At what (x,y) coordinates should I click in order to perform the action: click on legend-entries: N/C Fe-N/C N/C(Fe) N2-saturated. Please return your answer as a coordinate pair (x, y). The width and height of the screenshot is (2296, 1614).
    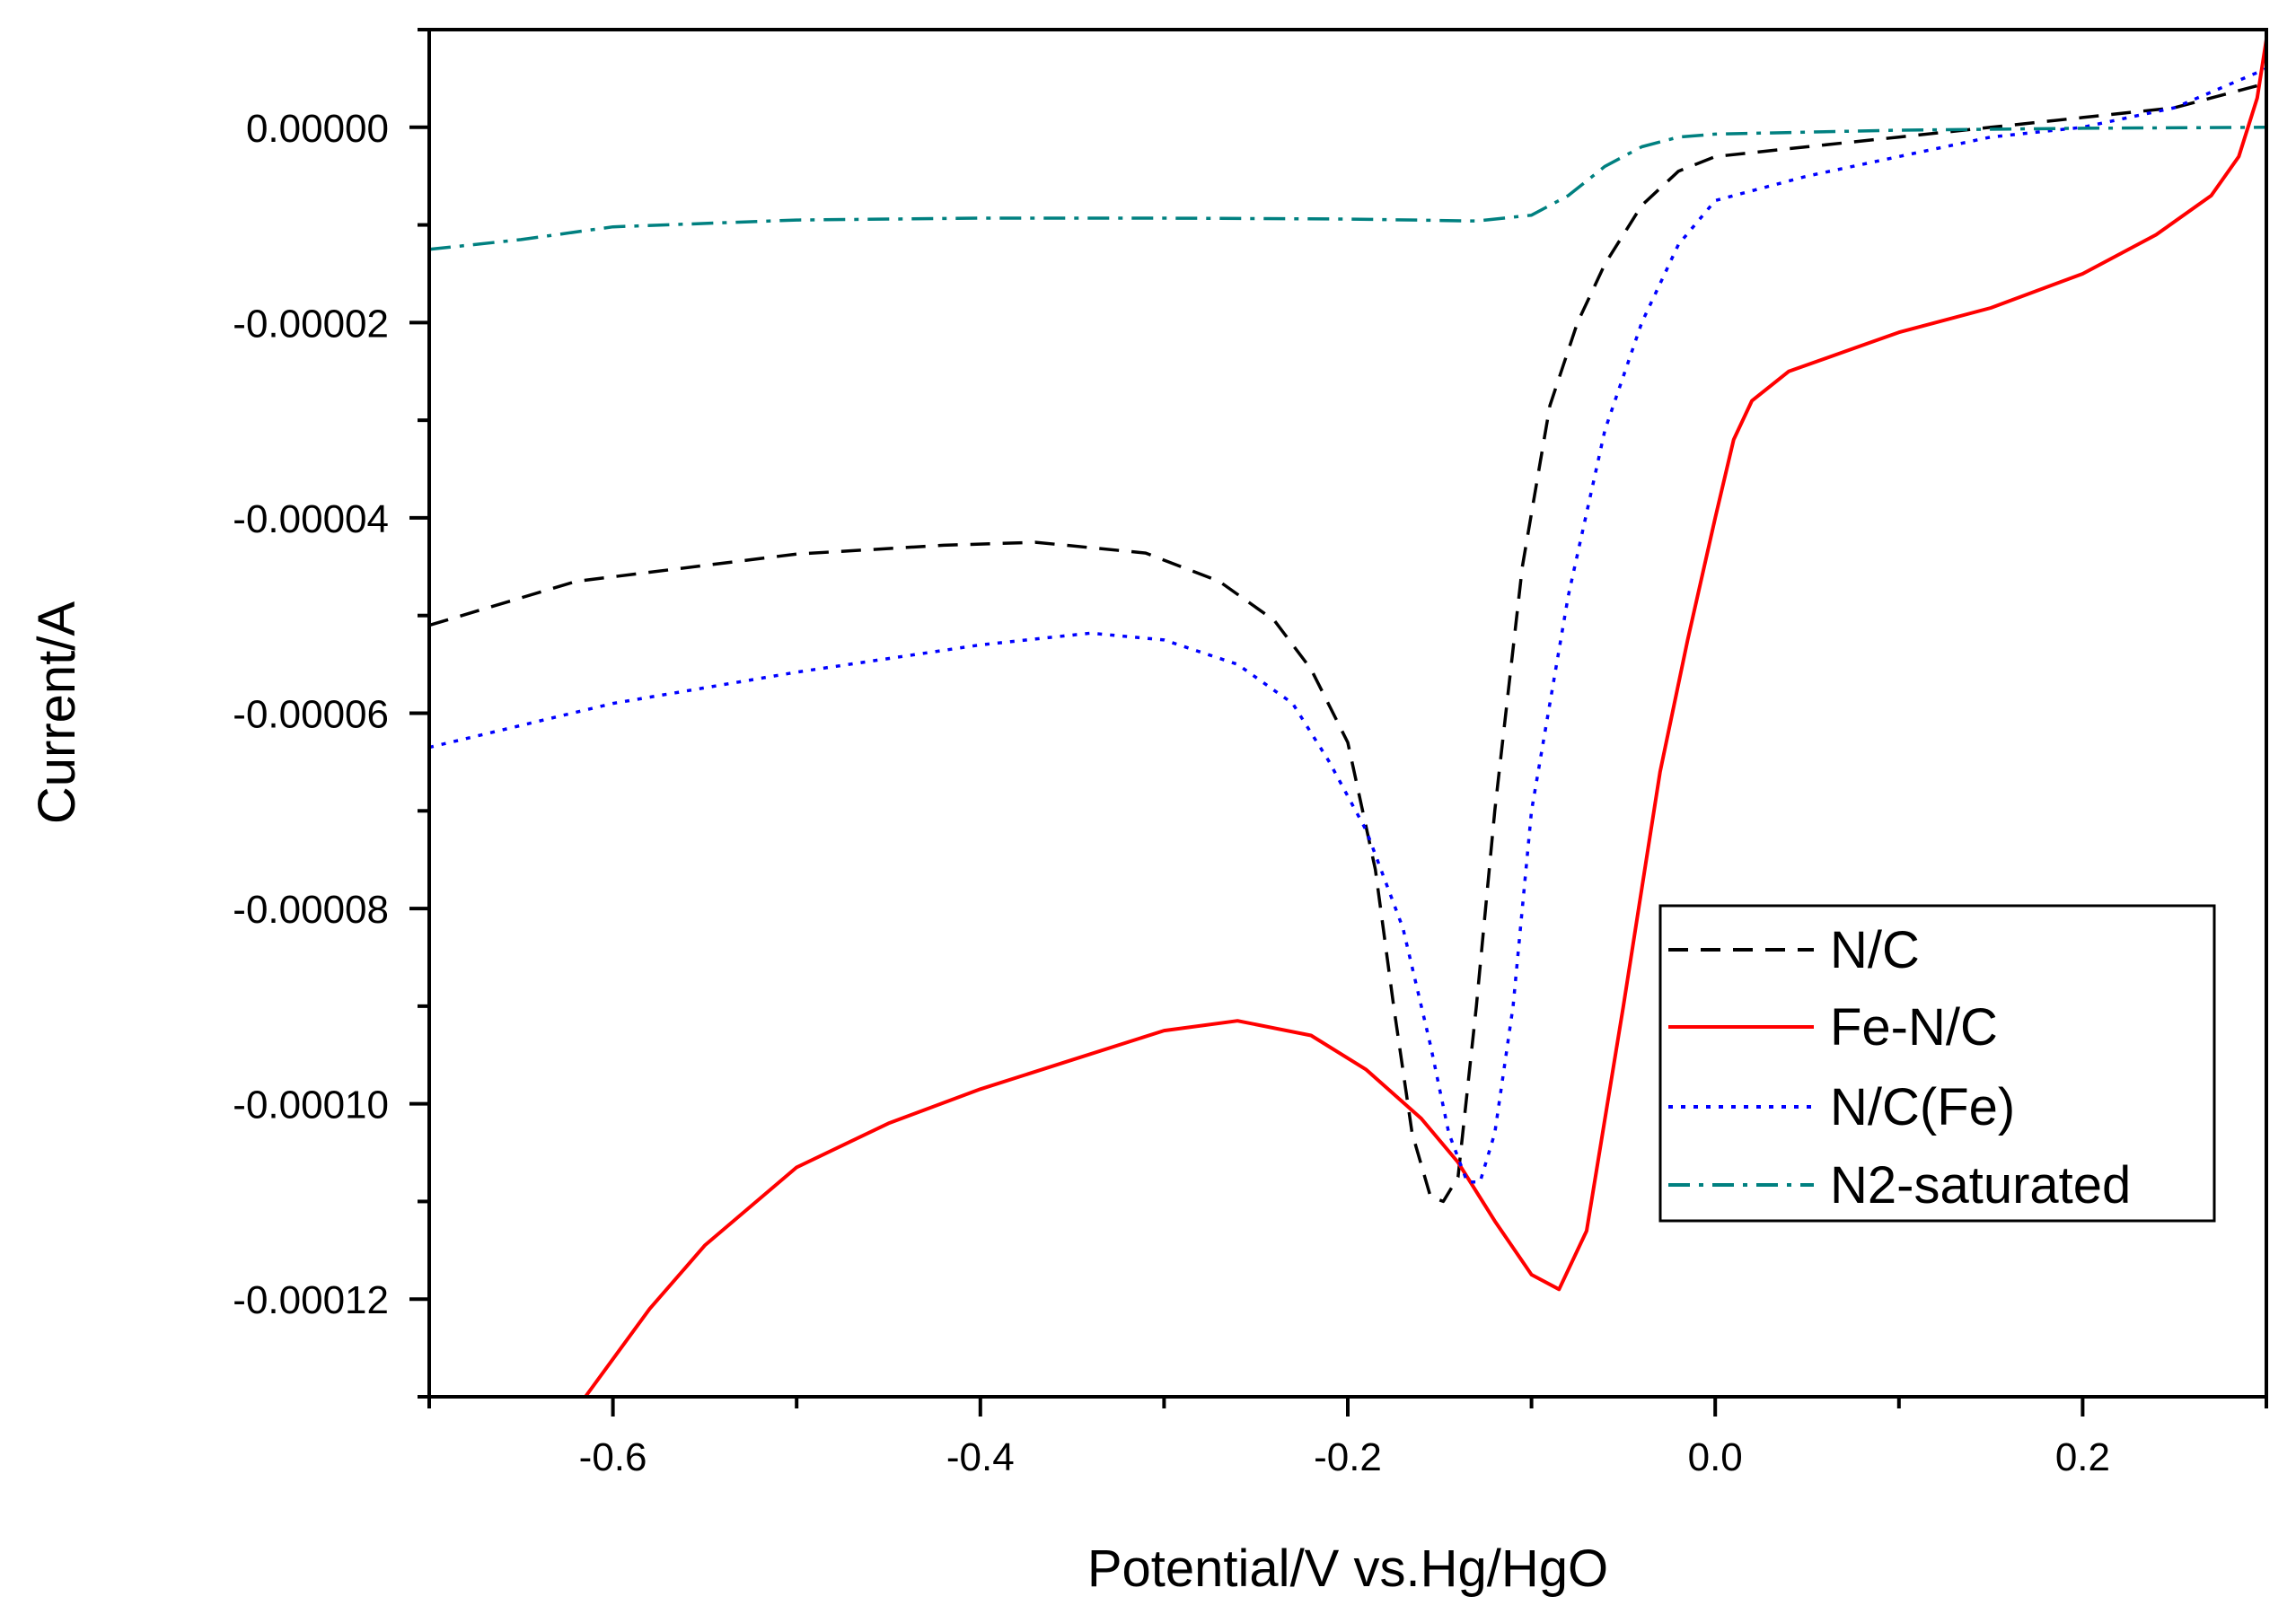
    Looking at the image, I should click on (1899, 1068).